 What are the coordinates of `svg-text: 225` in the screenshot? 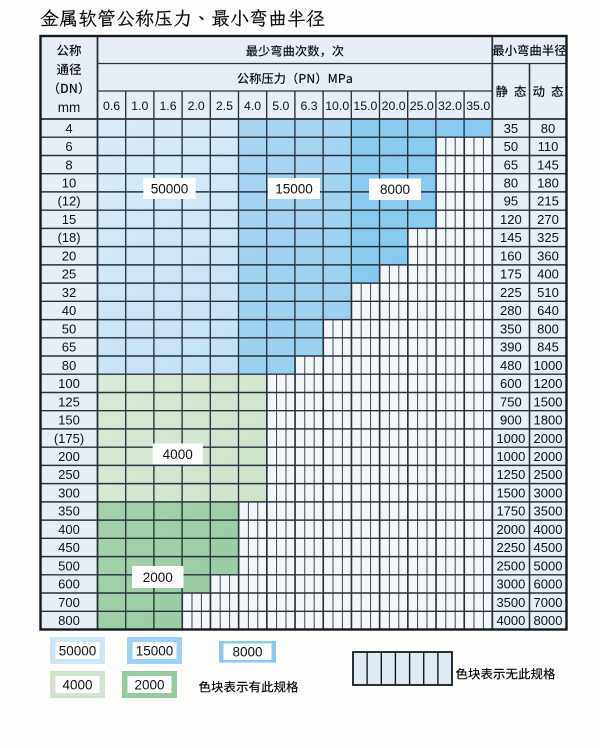 It's located at (511, 292).